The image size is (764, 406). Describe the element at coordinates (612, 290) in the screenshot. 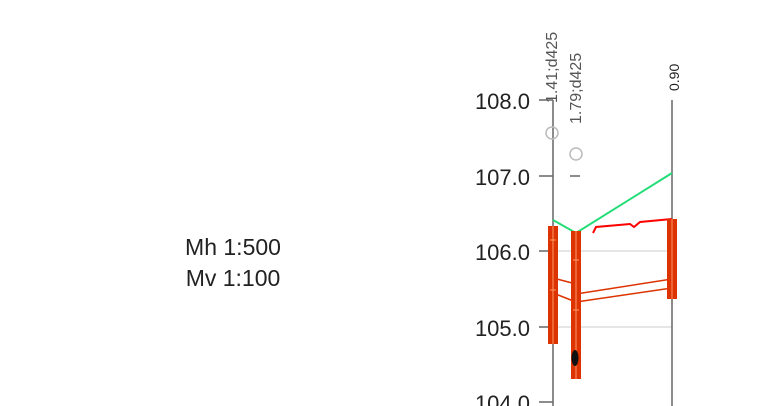

I see `layer-lines` at that location.